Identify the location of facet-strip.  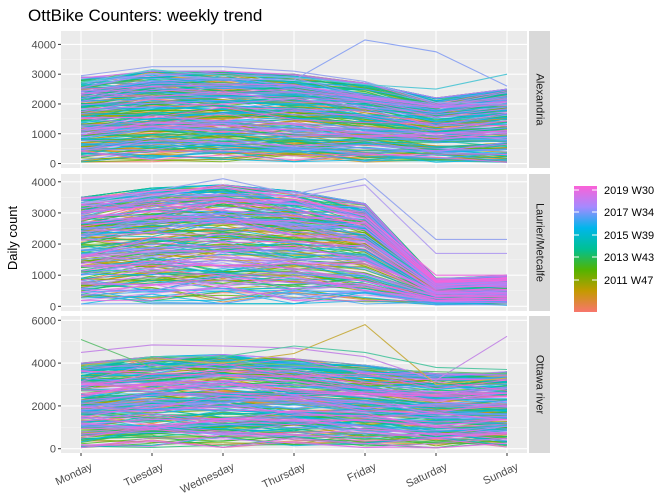
(539, 384).